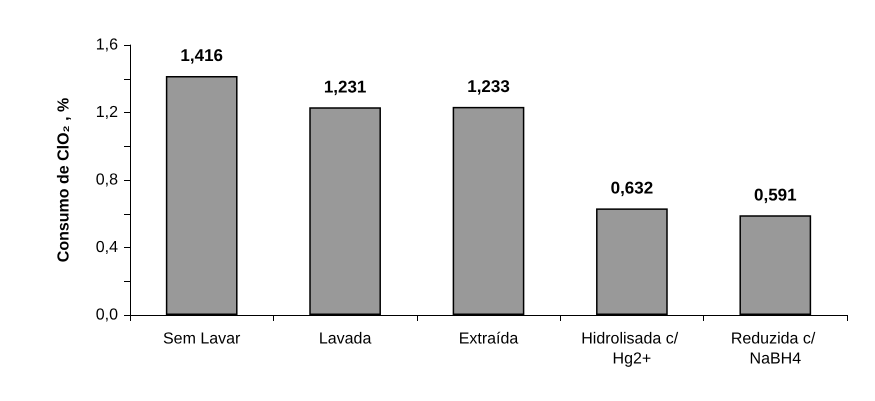  Describe the element at coordinates (64, 180) in the screenshot. I see `y-axis-title: Consumo de ClO₂ , %` at that location.